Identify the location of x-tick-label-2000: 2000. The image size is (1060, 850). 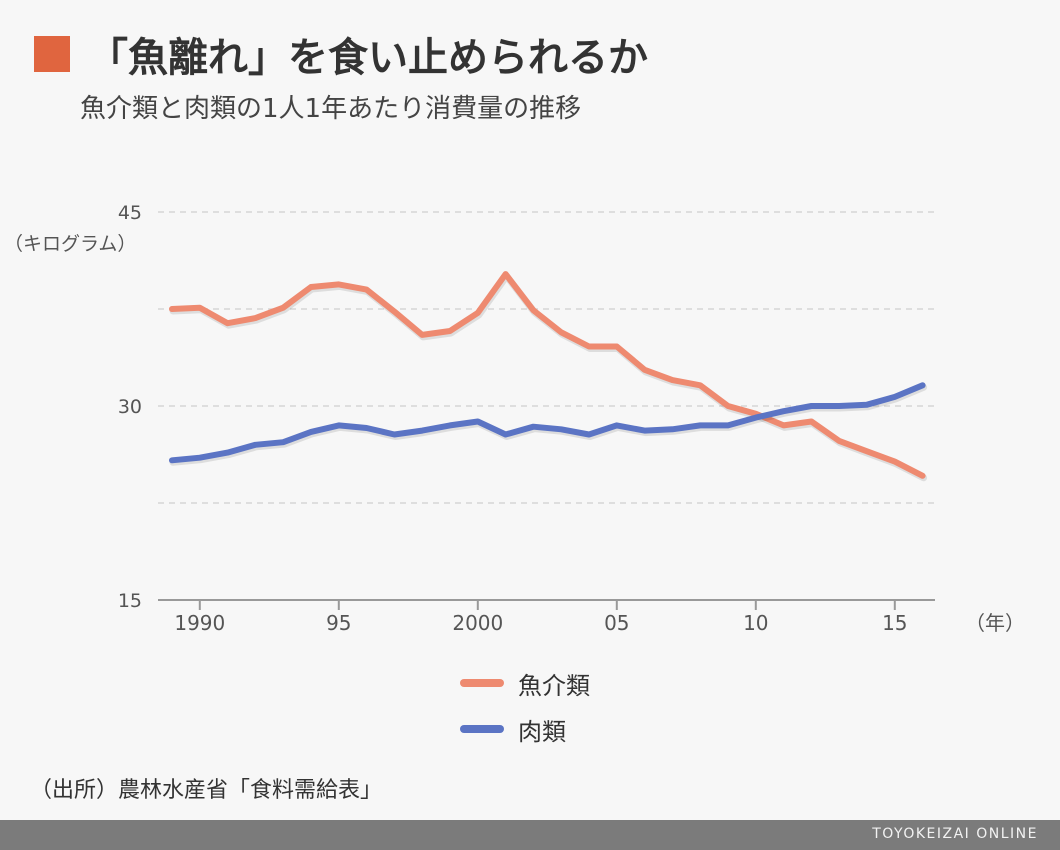
(477, 623).